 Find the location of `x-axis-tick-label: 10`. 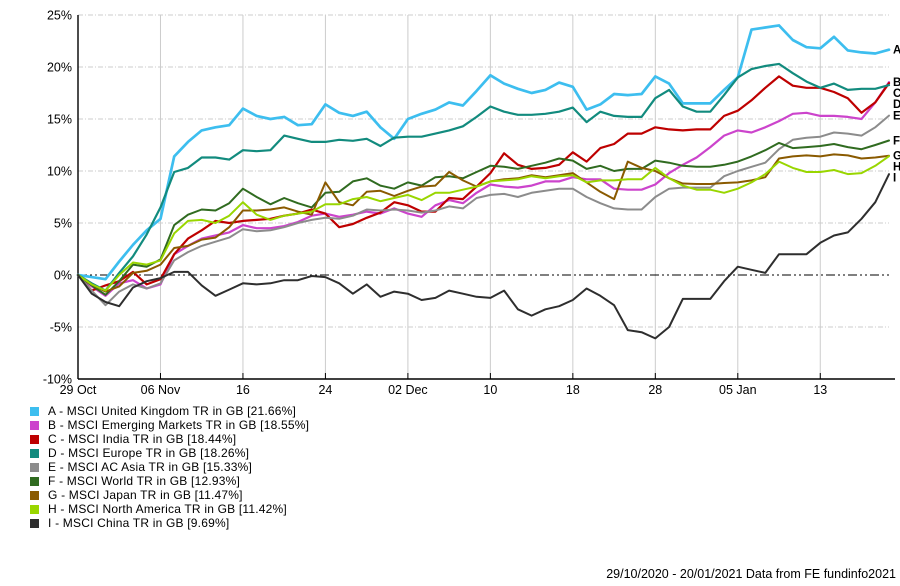

x-axis-tick-label: 10 is located at coordinates (490, 390).